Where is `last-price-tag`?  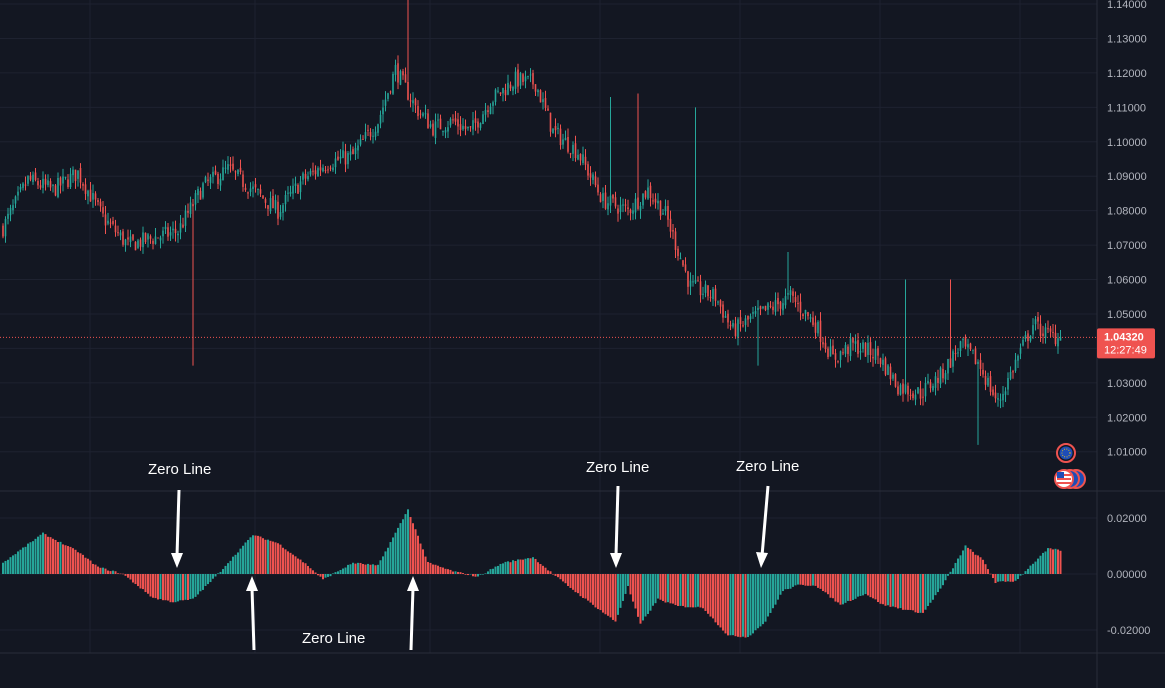 last-price-tag is located at coordinates (1126, 343).